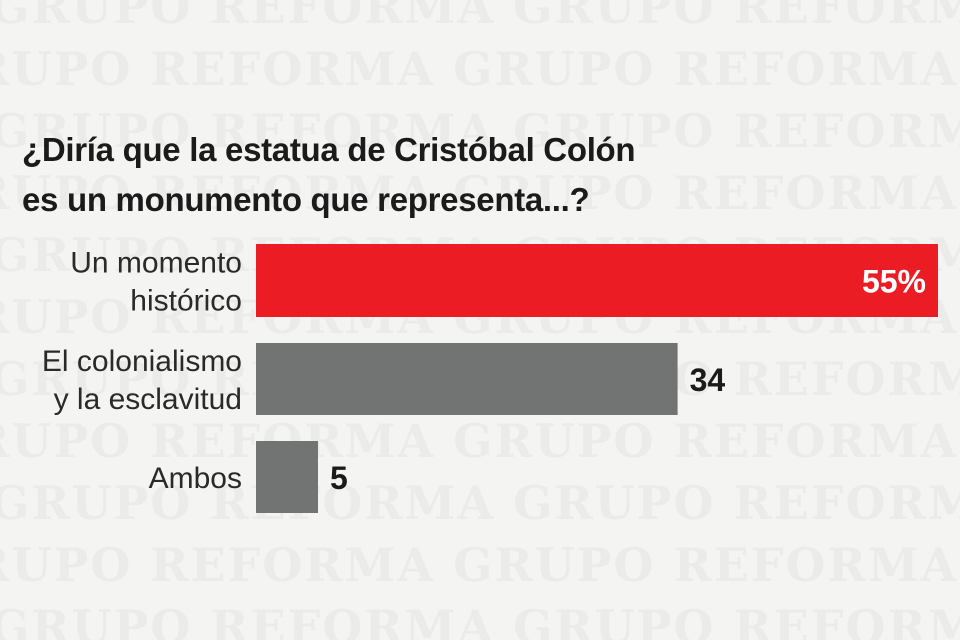 This screenshot has width=960, height=640. Describe the element at coordinates (148, 399) in the screenshot. I see `category-label: y la esclavitud` at that location.